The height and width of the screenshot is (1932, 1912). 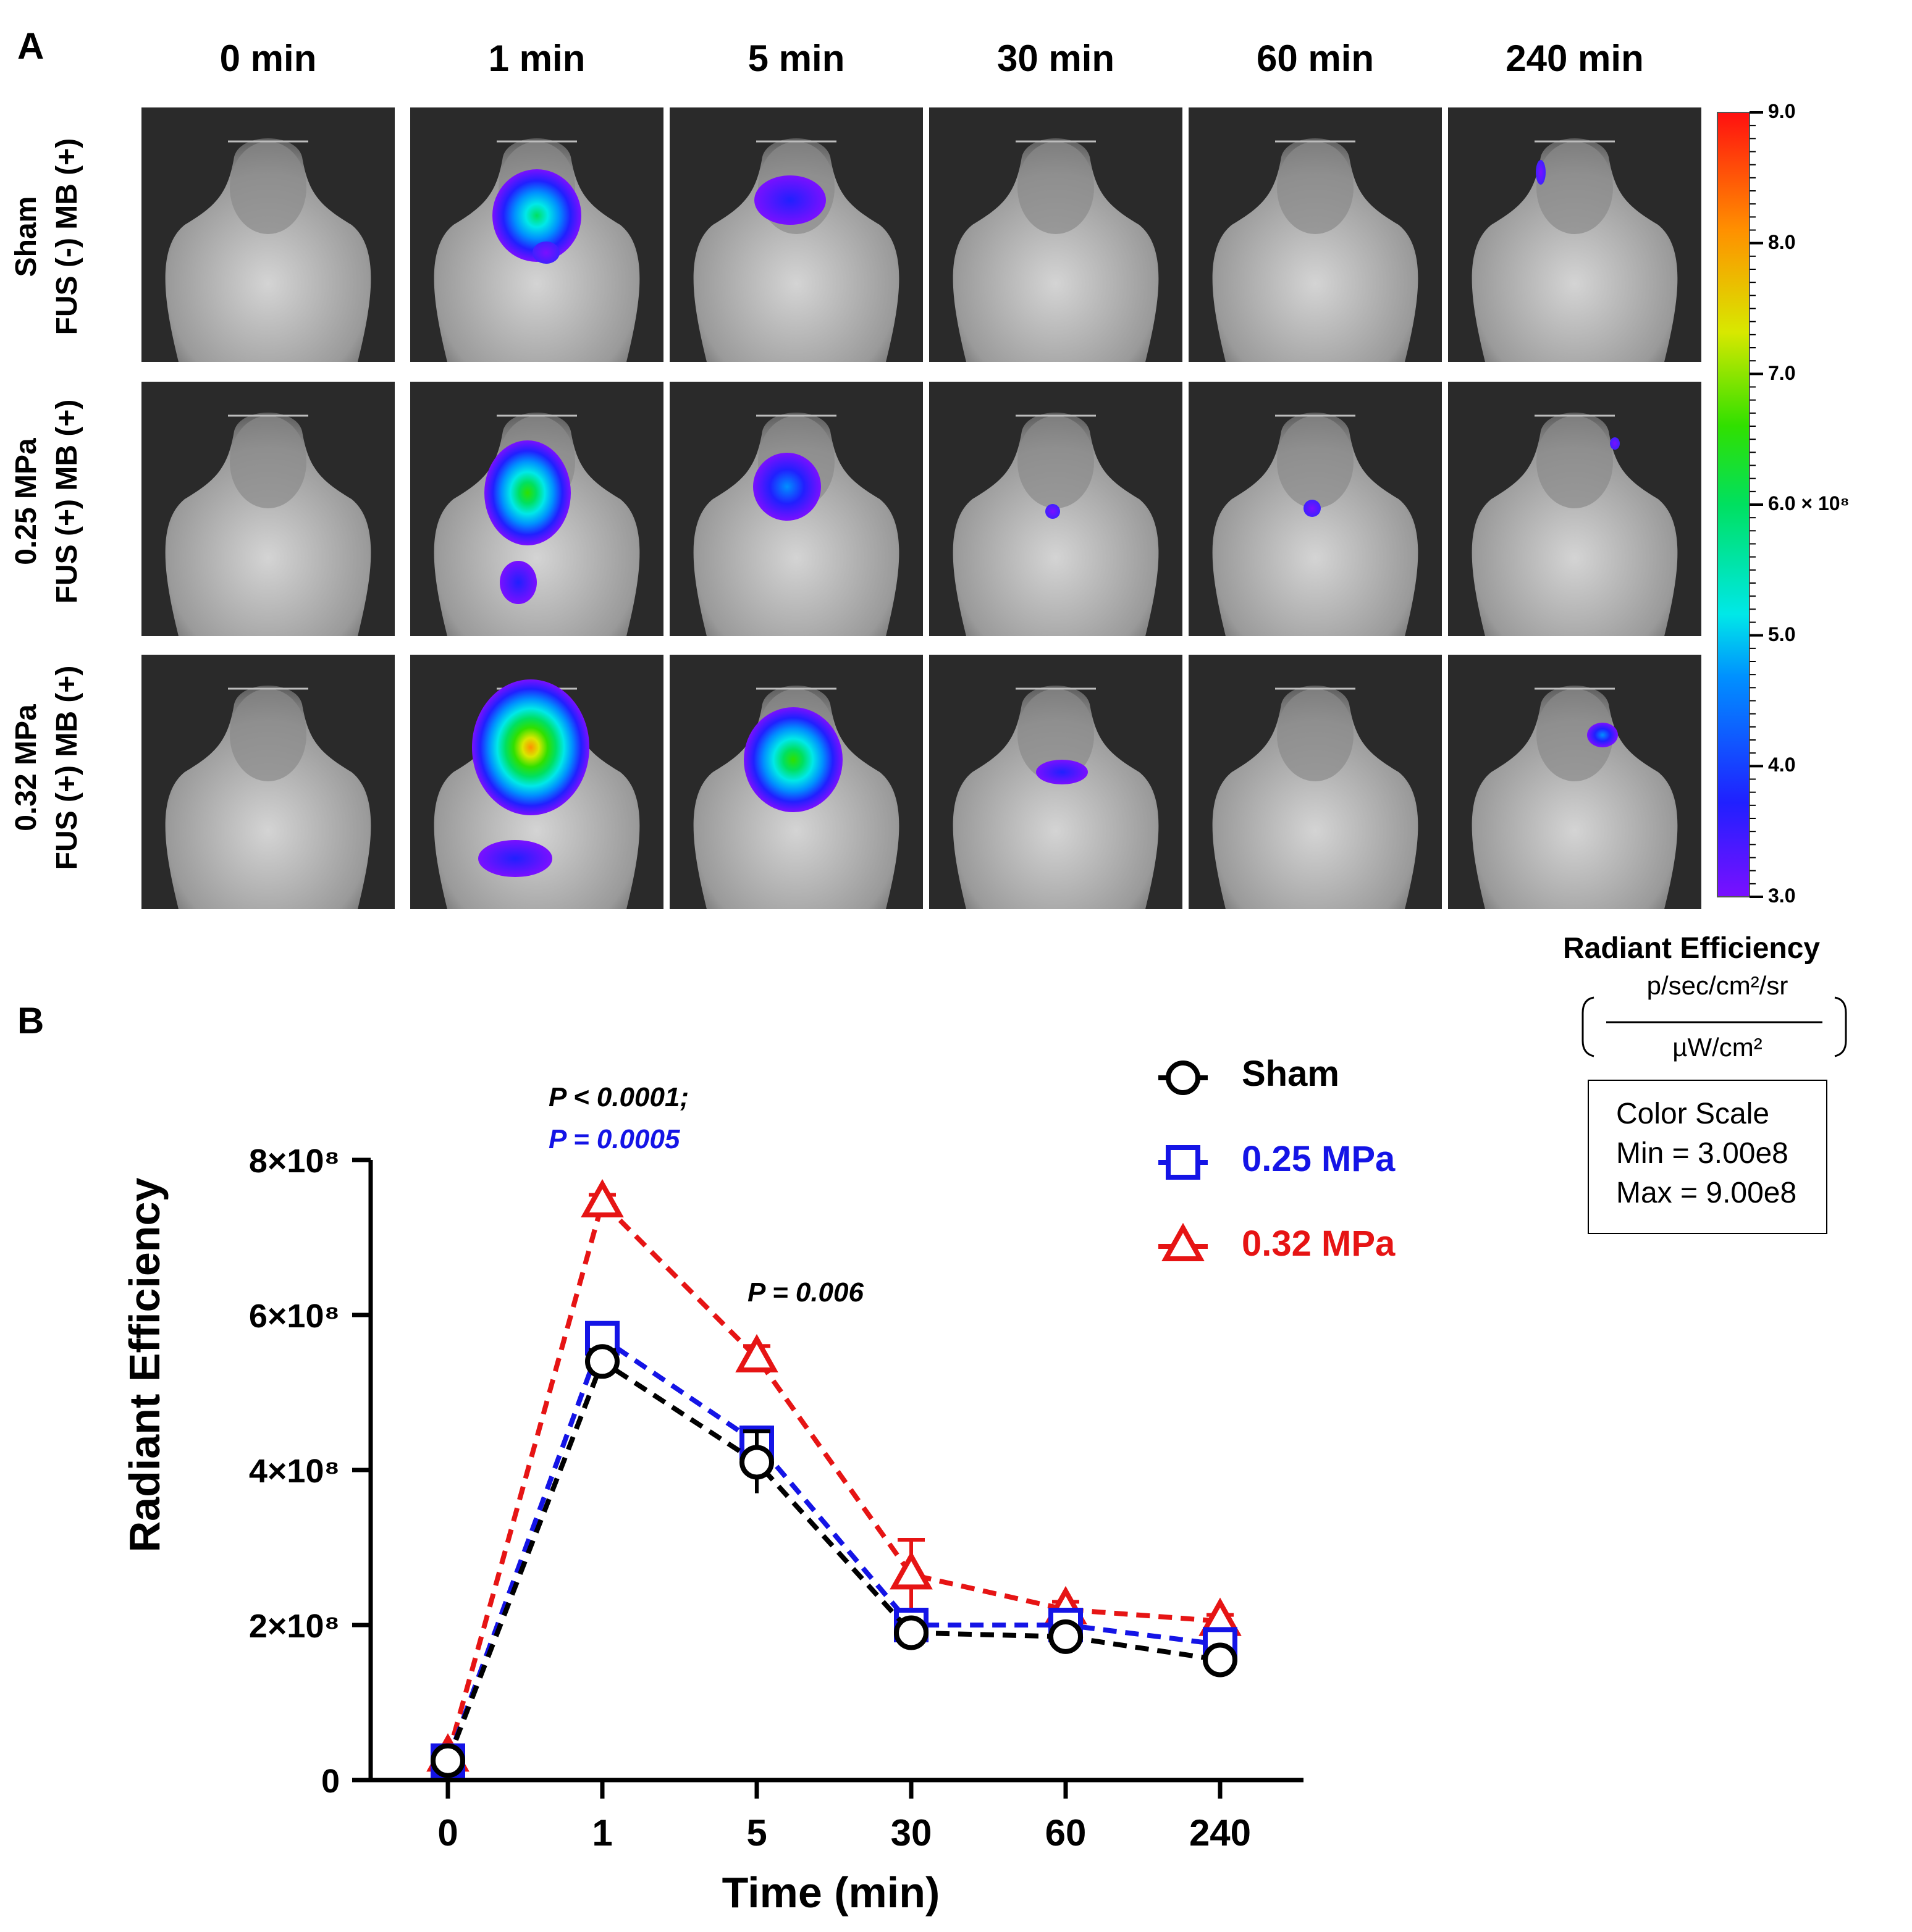 I want to click on series-line, so click(x=833, y=1560).